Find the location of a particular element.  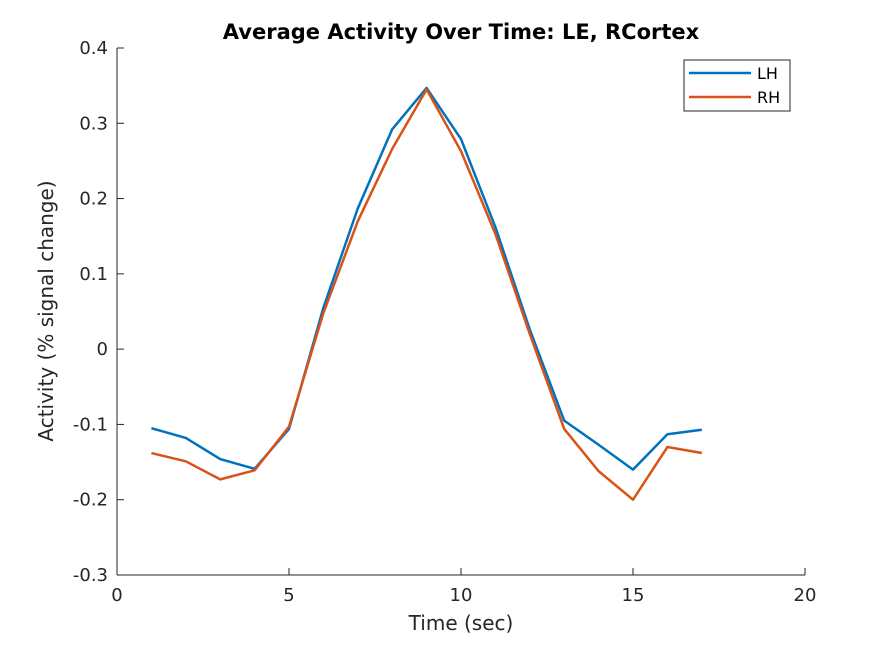

legend: LH RH is located at coordinates (737, 85).